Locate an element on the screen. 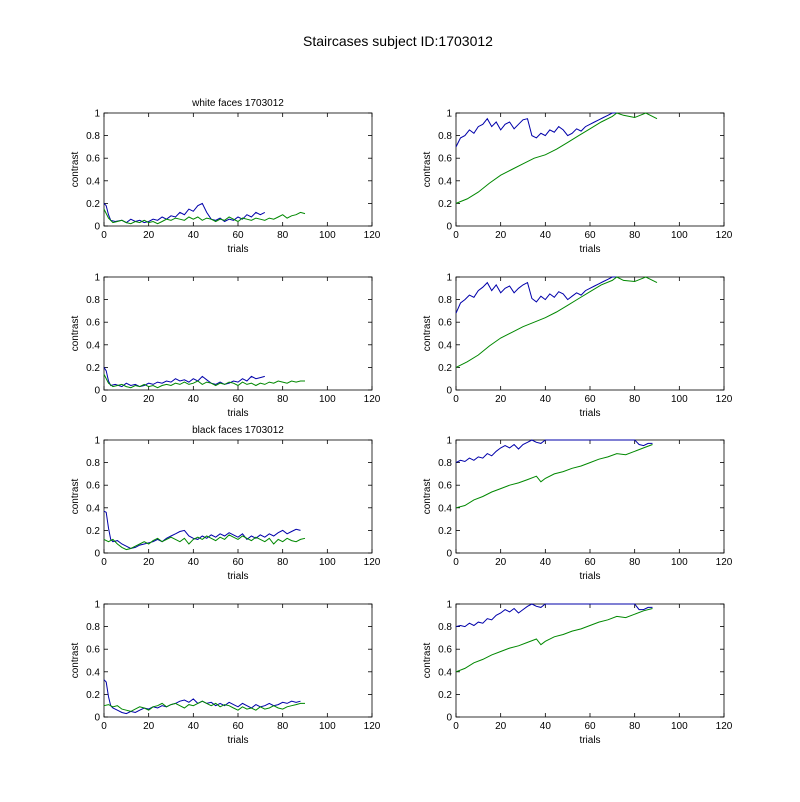 The width and height of the screenshot is (800, 802). figure-title: Staircases subject ID:1703012 is located at coordinates (398, 41).